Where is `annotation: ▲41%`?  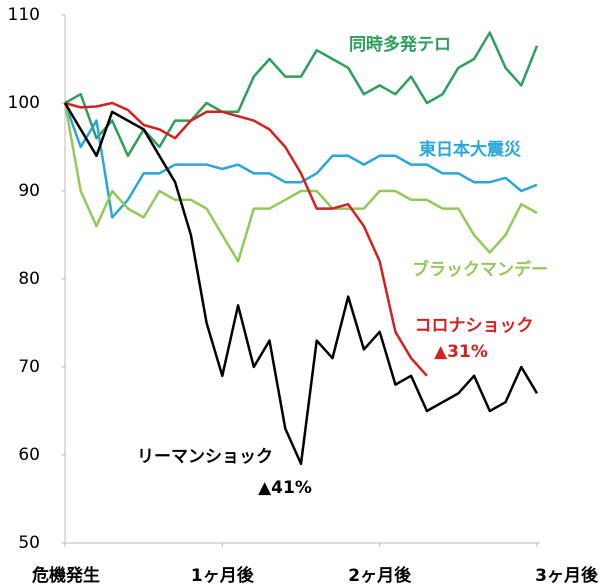
annotation: ▲41% is located at coordinates (285, 488).